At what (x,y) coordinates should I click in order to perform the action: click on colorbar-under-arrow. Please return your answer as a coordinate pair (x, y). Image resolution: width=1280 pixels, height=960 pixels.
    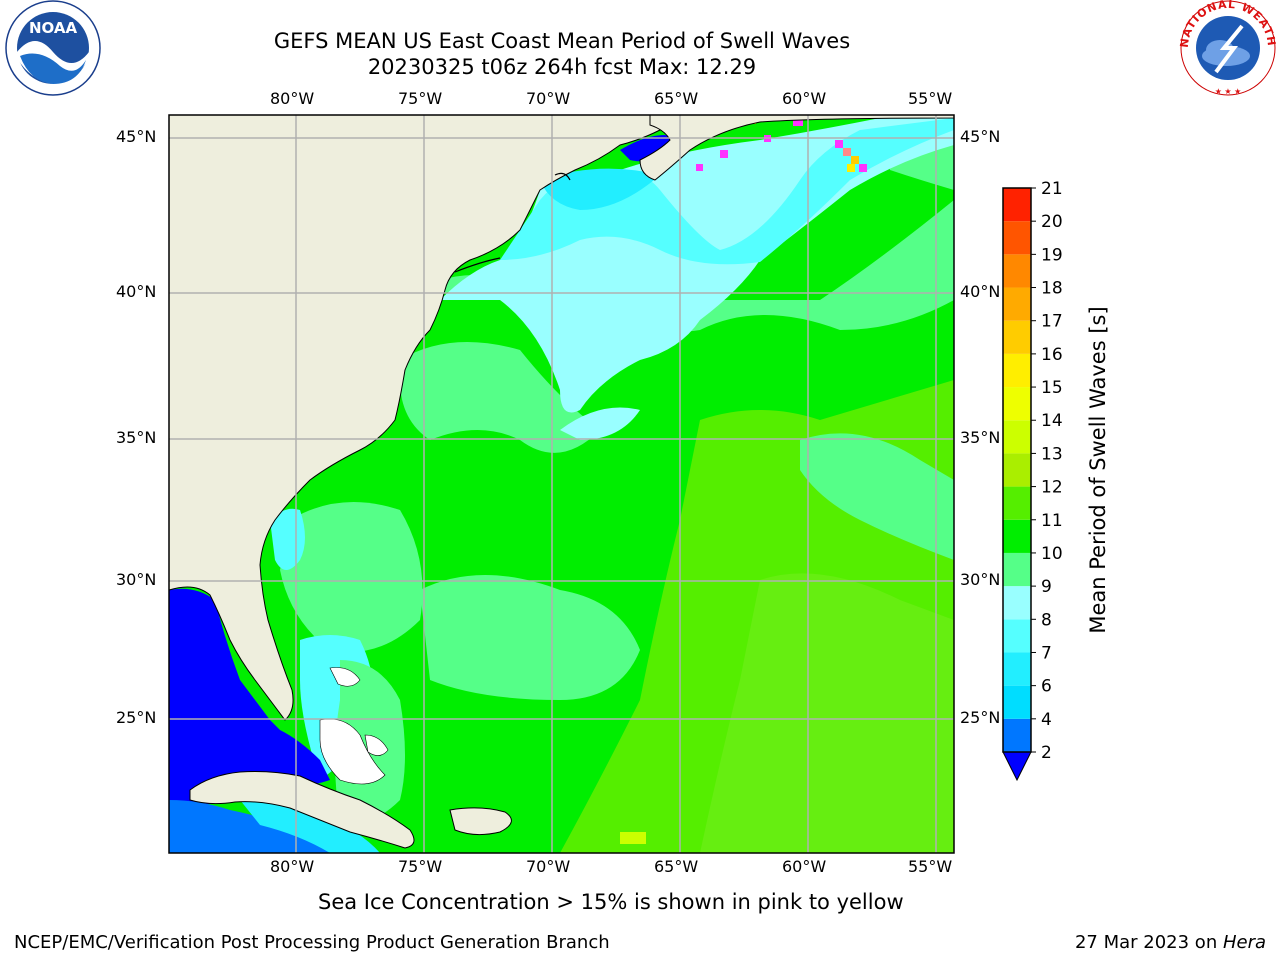
    Looking at the image, I should click on (1017, 766).